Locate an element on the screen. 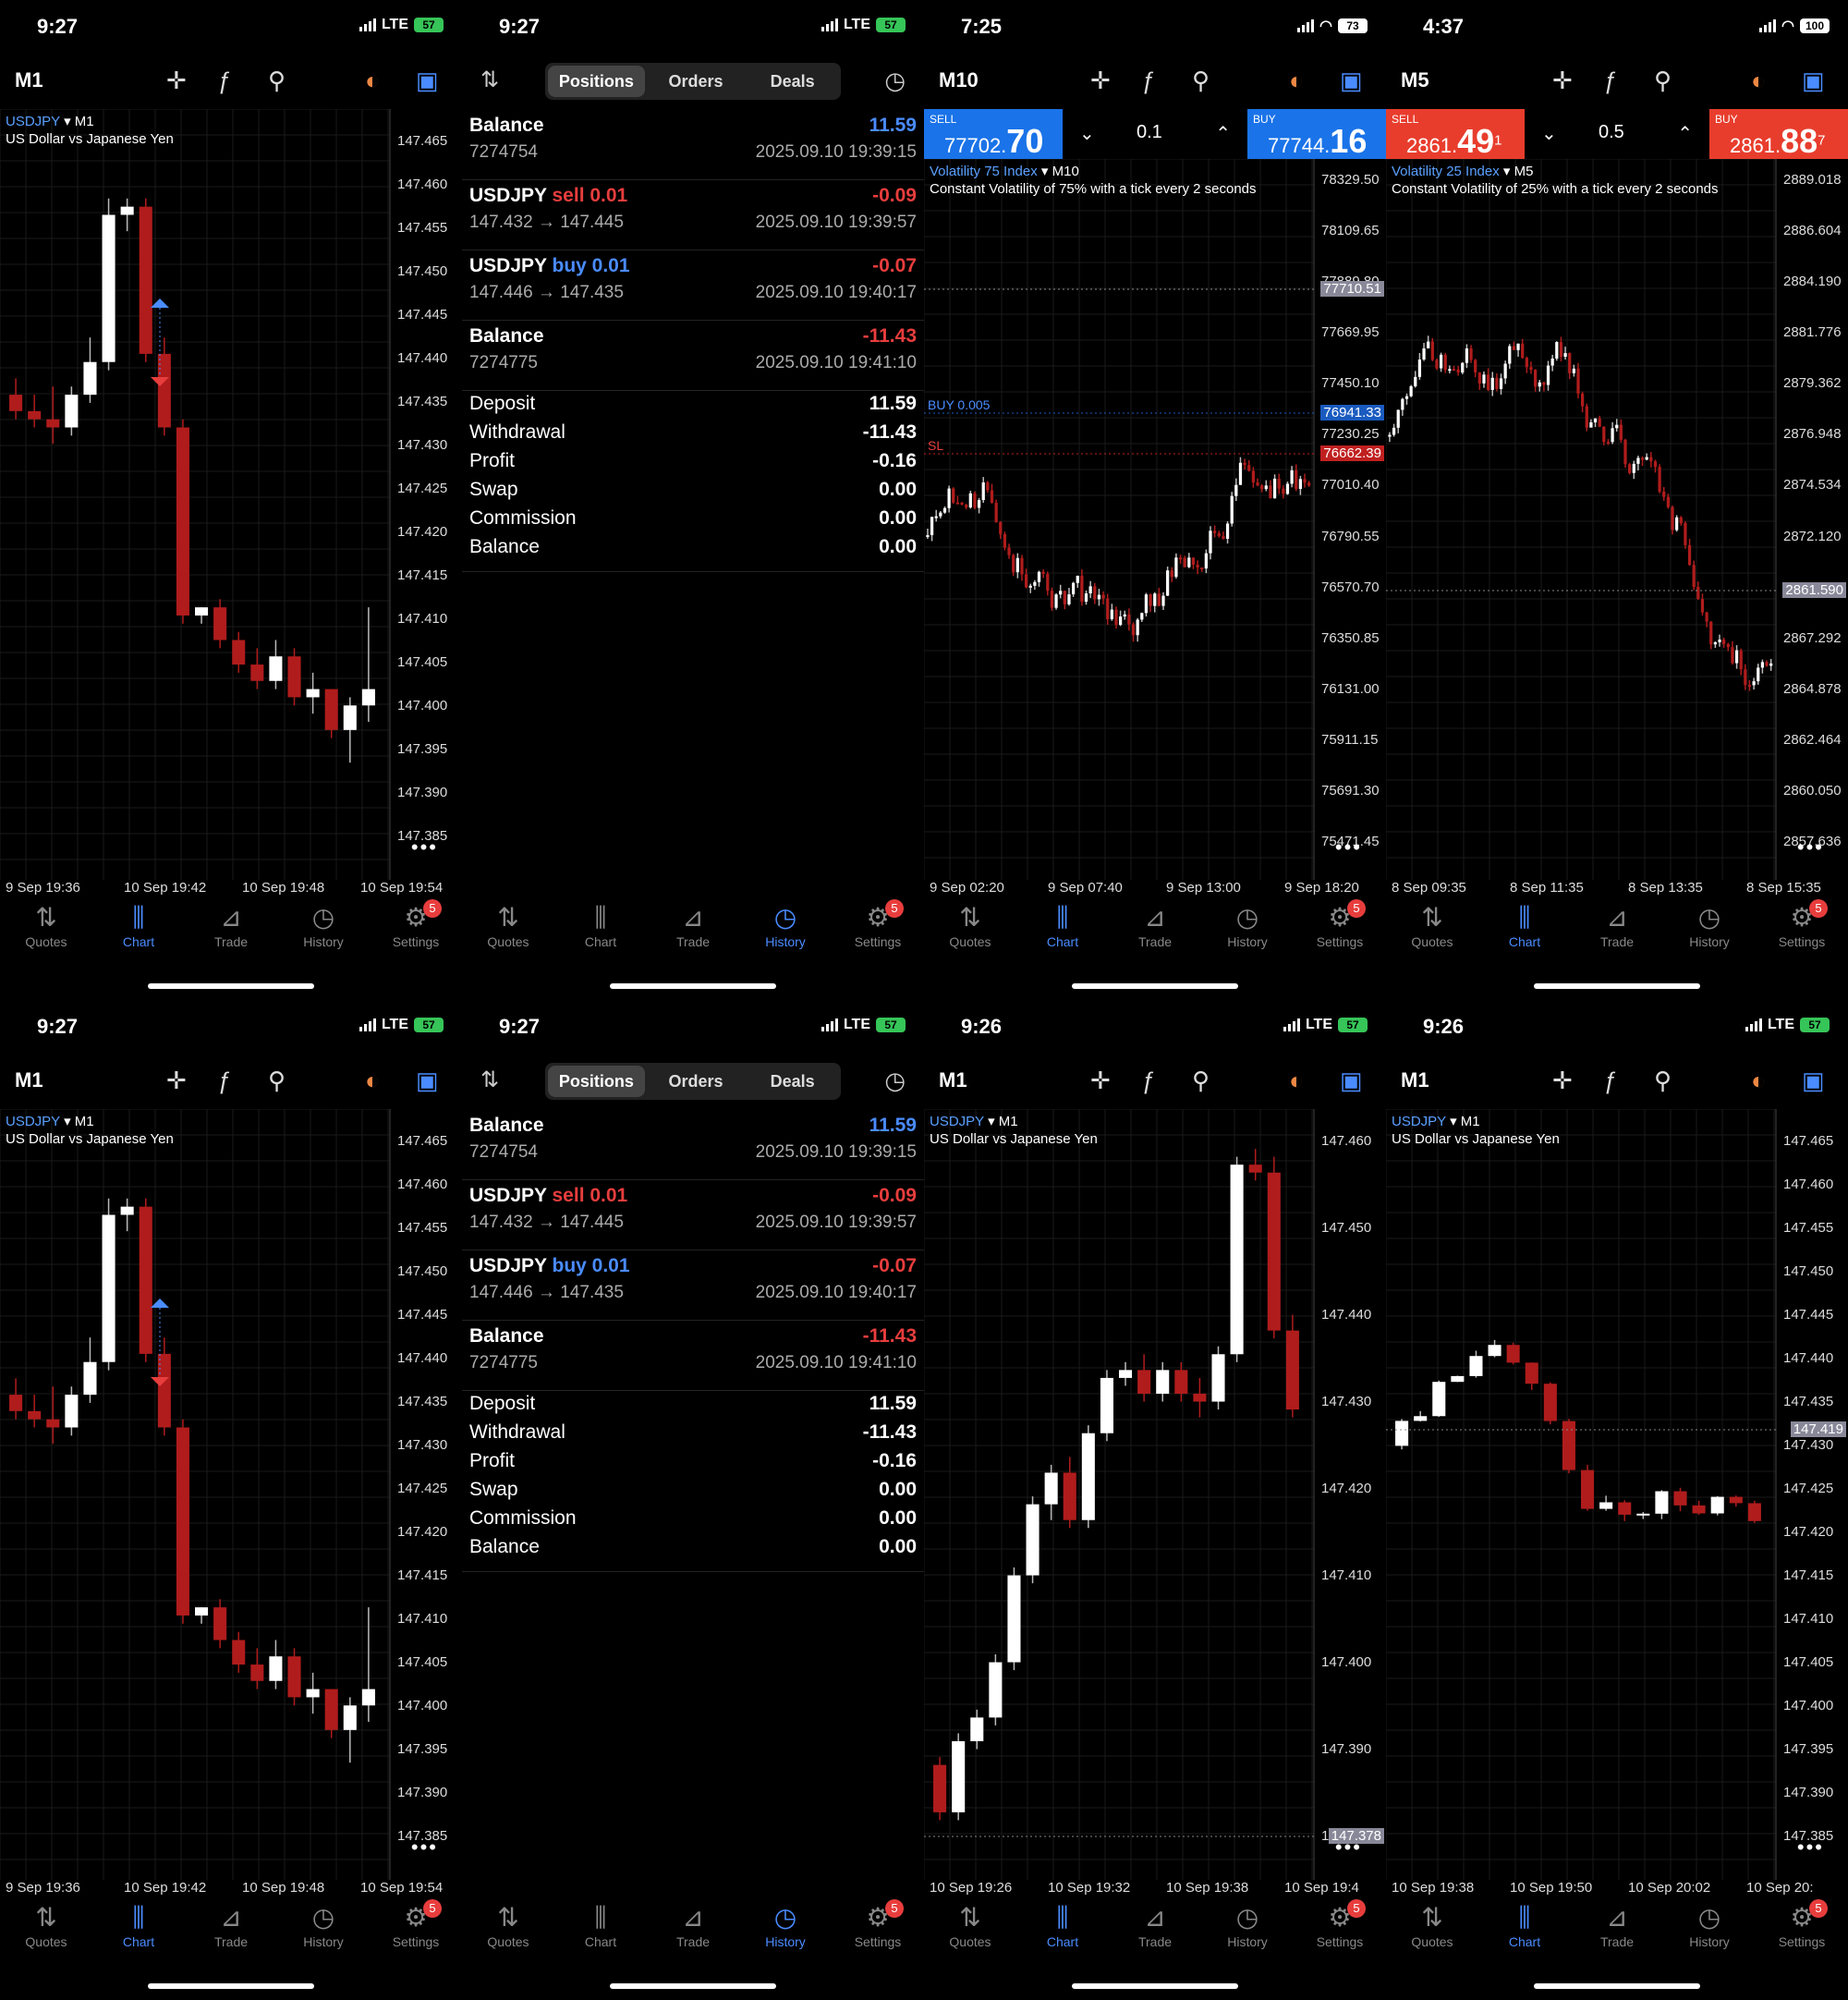  buy-button: BUY 77744.16 is located at coordinates (1316, 134).